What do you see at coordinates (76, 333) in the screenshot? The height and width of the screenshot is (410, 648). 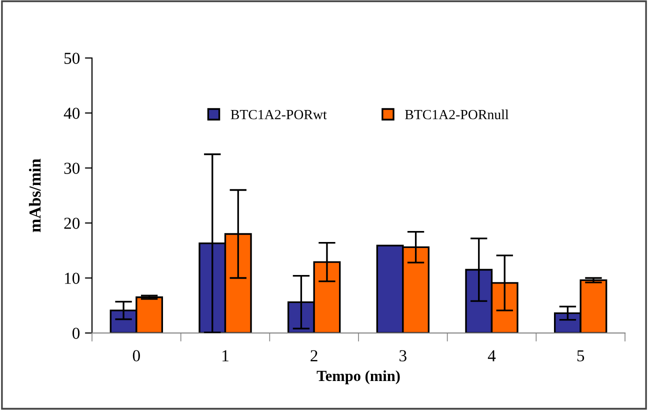 I see `y-tick-label: 0` at bounding box center [76, 333].